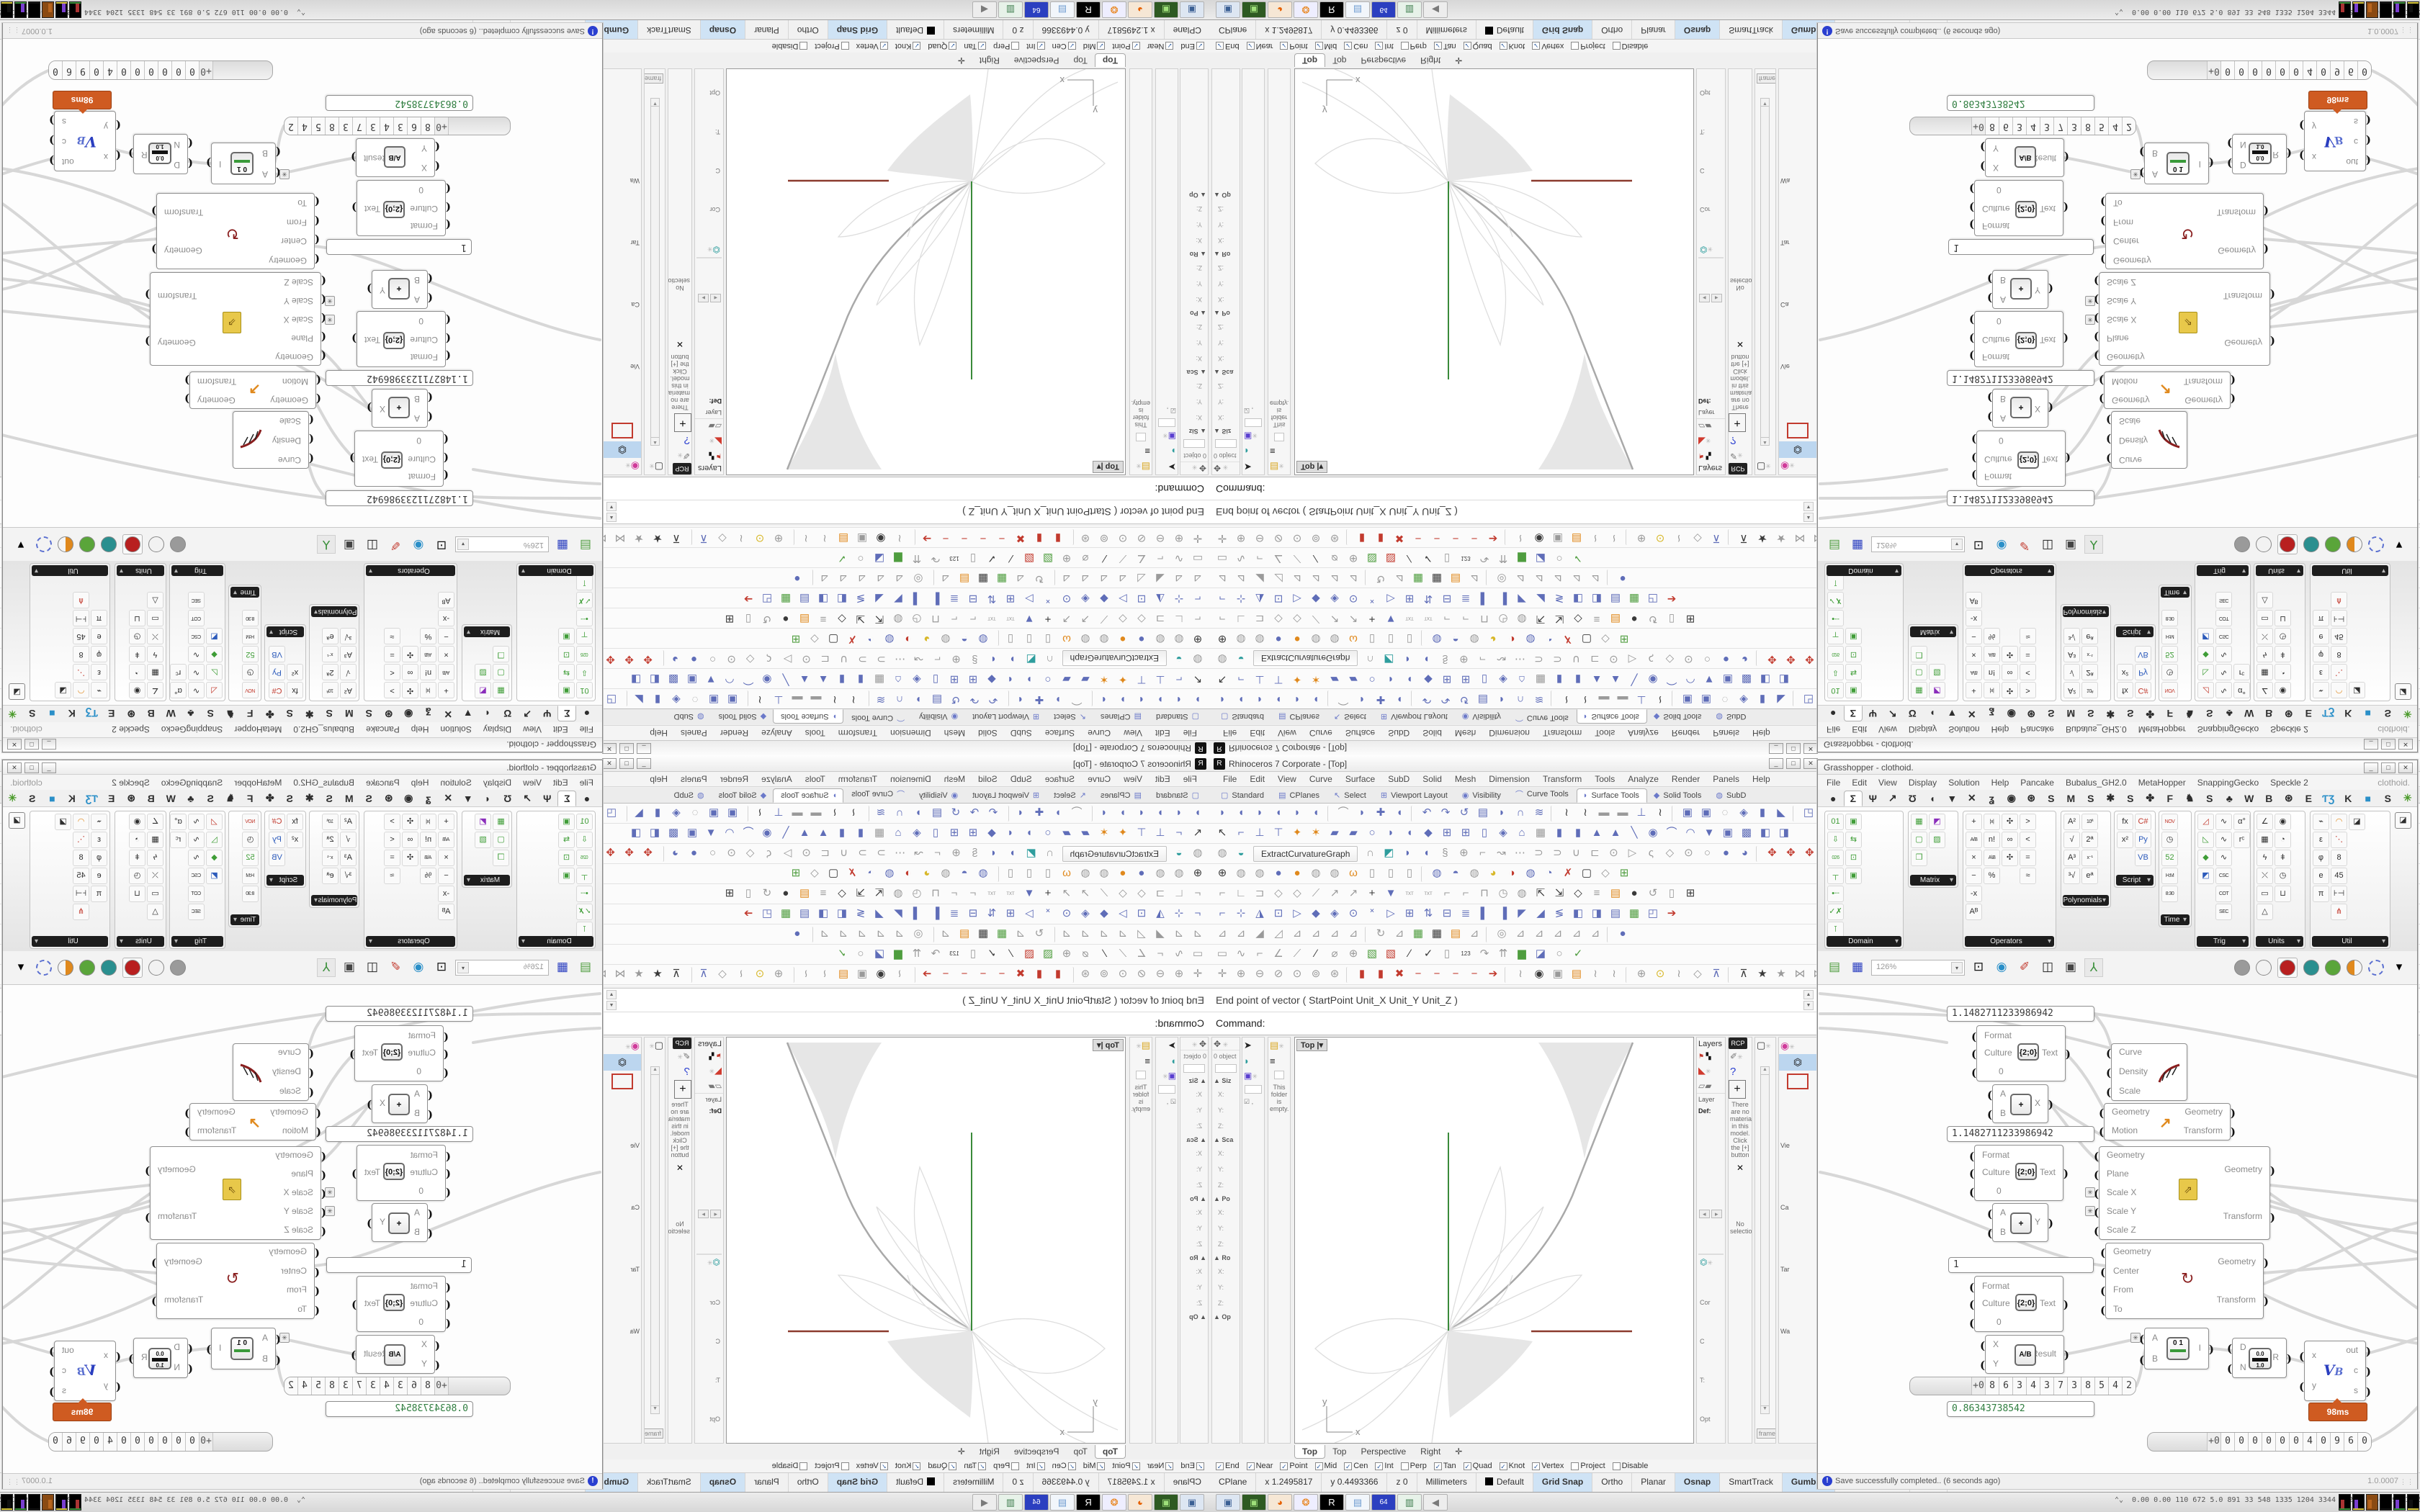 The width and height of the screenshot is (2420, 1512). Describe the element at coordinates (2376, 544) in the screenshot. I see `preview-selection-circle` at that location.